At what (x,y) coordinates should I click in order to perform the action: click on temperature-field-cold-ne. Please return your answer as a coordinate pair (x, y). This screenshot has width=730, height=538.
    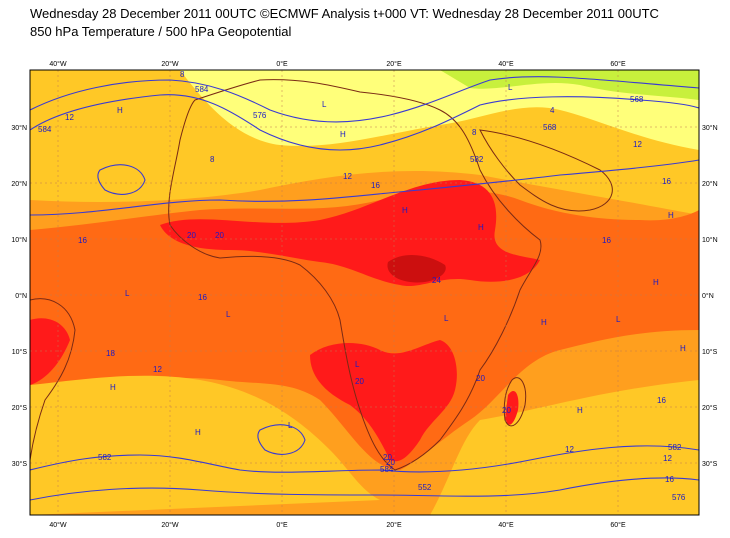
    Looking at the image, I should click on (569, 85).